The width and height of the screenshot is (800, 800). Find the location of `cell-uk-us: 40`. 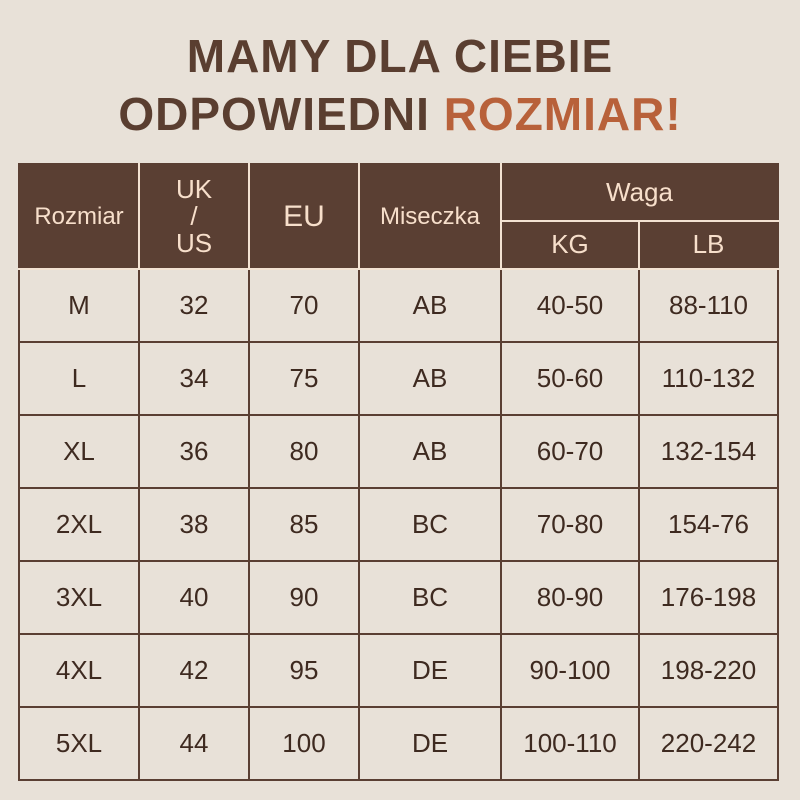

cell-uk-us: 40 is located at coordinates (194, 597).